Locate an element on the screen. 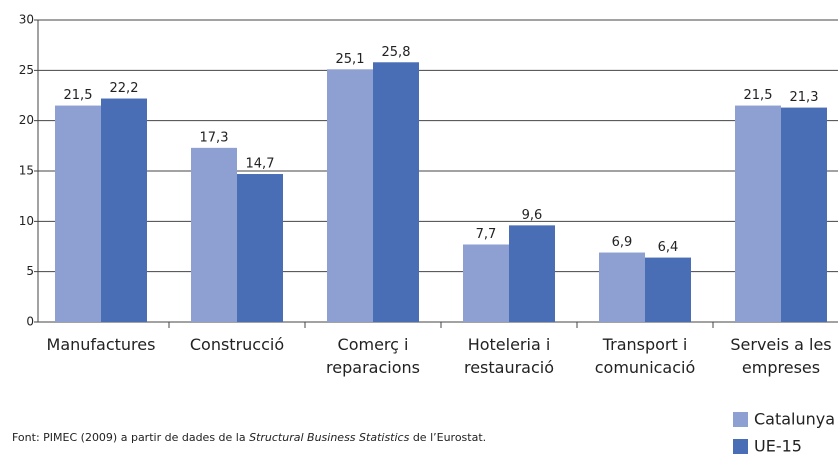  y-tick-label: 25 is located at coordinates (26, 70).